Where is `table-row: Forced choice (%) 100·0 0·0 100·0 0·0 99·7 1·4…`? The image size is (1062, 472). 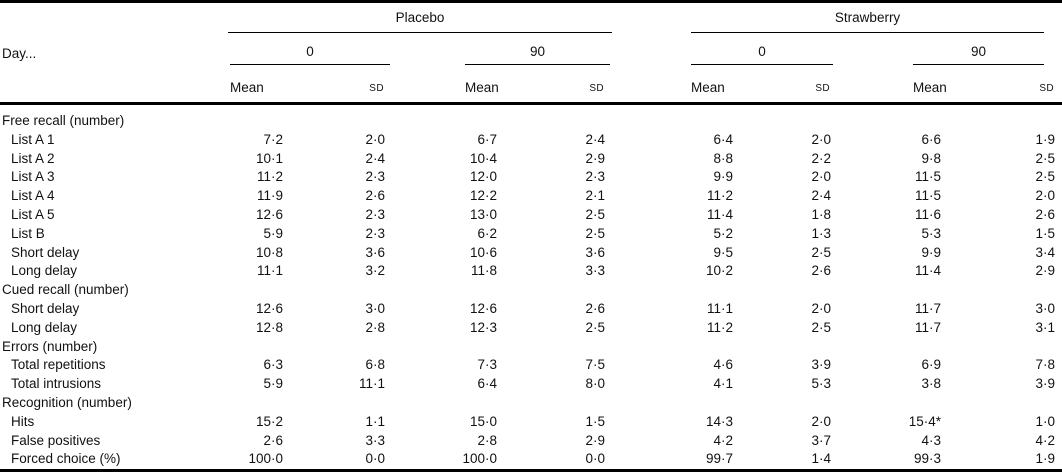 table-row: Forced choice (%) 100·0 0·0 100·0 0·0 99·7 1·4… is located at coordinates (531, 460).